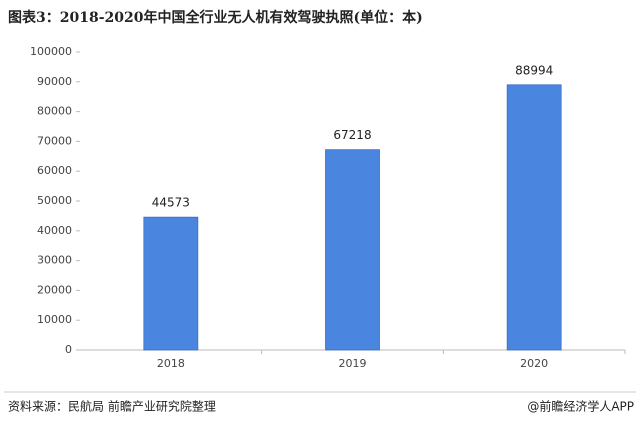  I want to click on x-tick-label: 2019, so click(353, 363).